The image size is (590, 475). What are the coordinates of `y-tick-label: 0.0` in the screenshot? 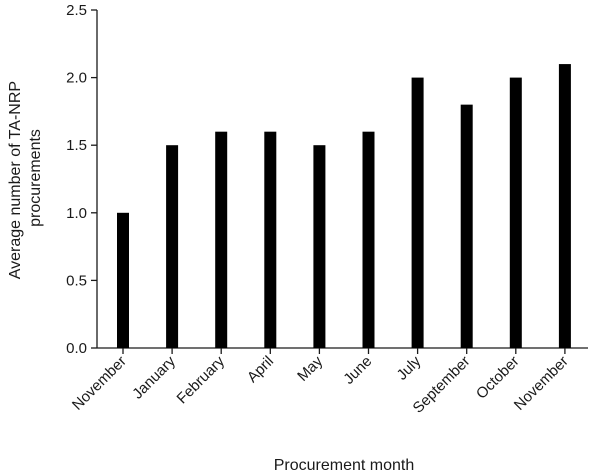 It's located at (76, 348).